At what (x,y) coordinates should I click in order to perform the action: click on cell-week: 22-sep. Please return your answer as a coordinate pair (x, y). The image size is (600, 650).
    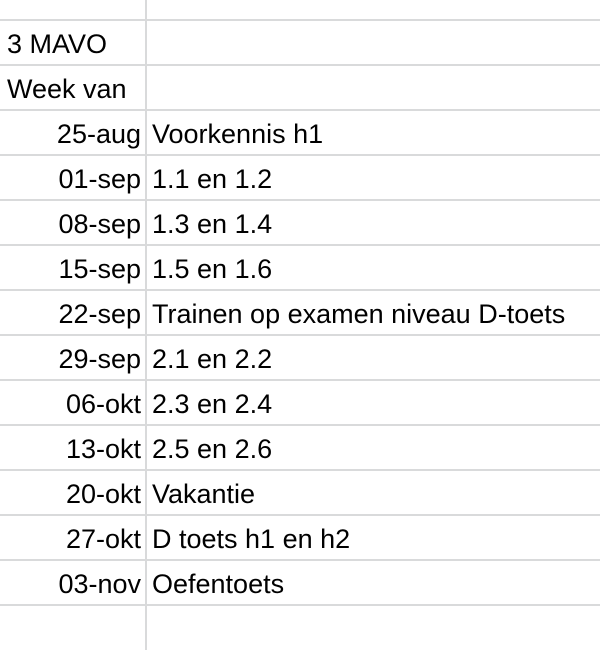
    Looking at the image, I should click on (73, 312).